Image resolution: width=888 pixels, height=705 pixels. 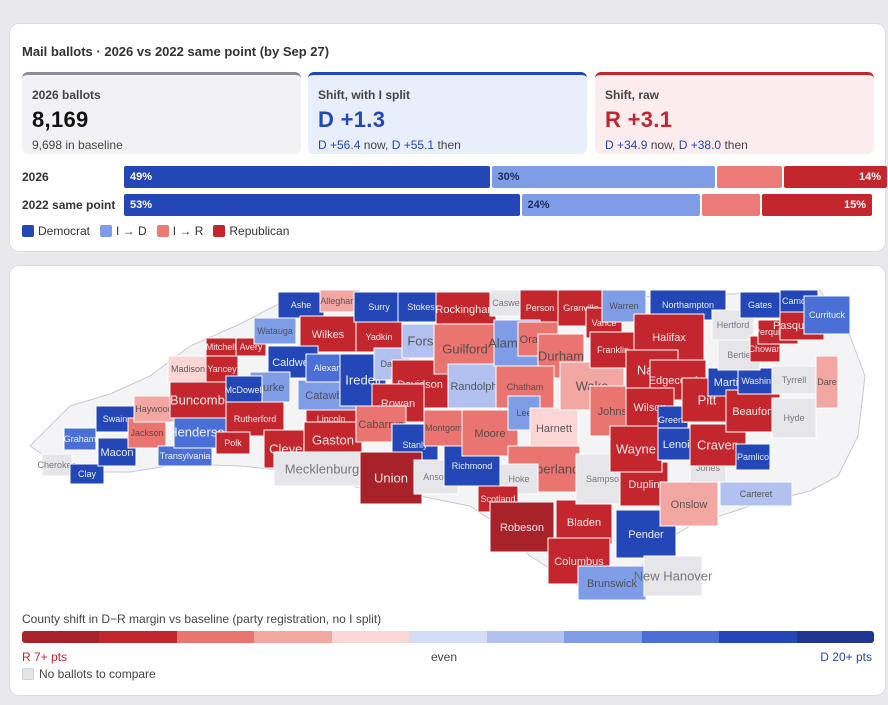 I want to click on county-currituck: Currituck, so click(x=827, y=315).